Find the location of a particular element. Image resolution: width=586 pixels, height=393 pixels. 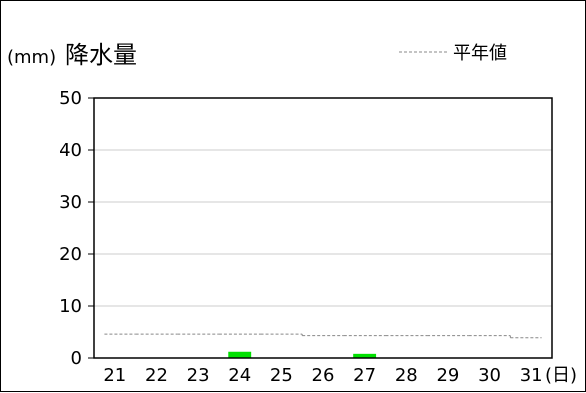

x-tick-label-31: 31 is located at coordinates (531, 375).